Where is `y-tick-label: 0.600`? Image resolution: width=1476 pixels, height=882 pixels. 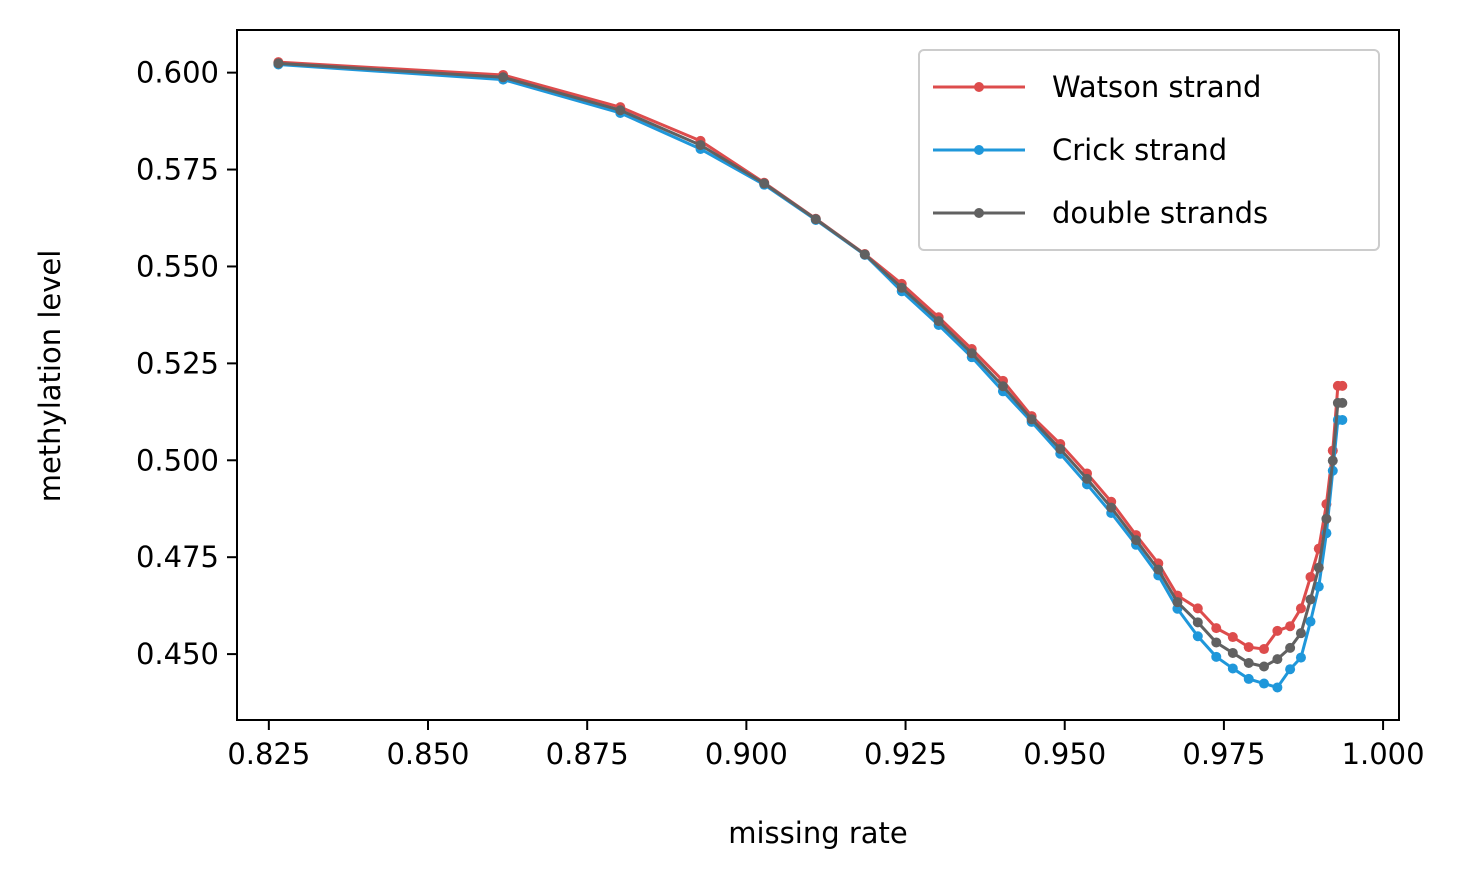 y-tick-label: 0.600 is located at coordinates (177, 73).